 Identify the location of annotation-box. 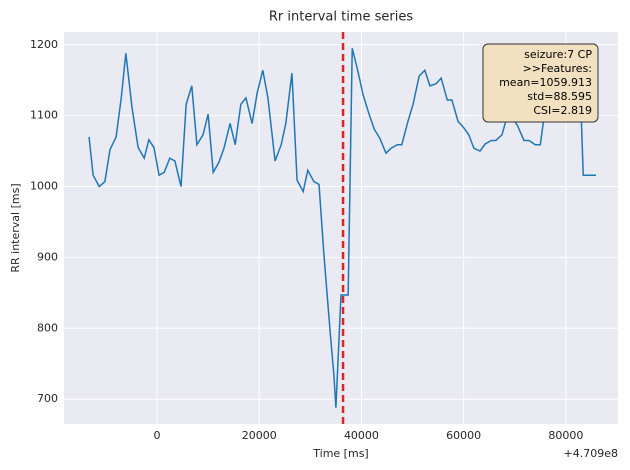
(540, 83).